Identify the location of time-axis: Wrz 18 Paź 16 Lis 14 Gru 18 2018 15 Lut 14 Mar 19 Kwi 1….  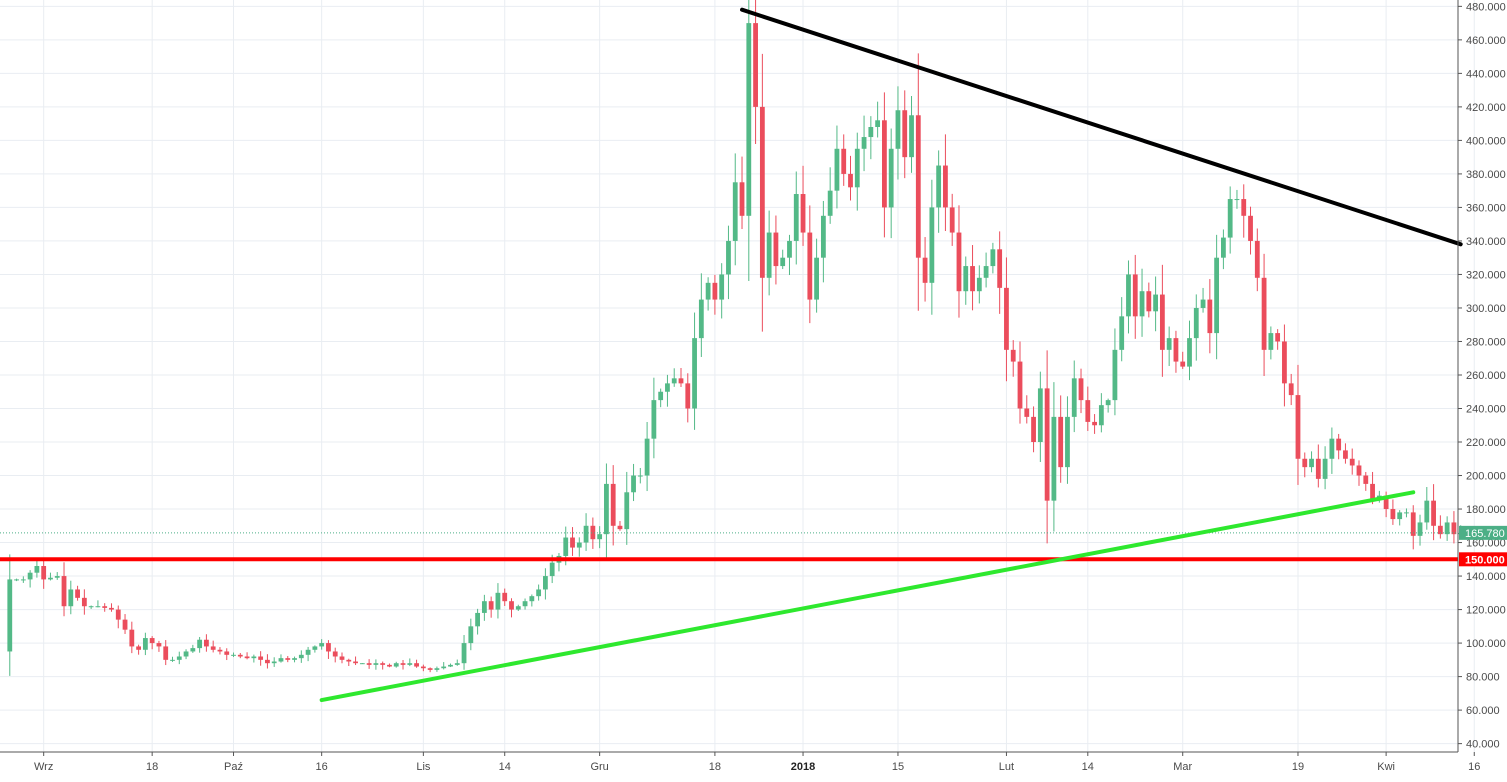
(740, 762).